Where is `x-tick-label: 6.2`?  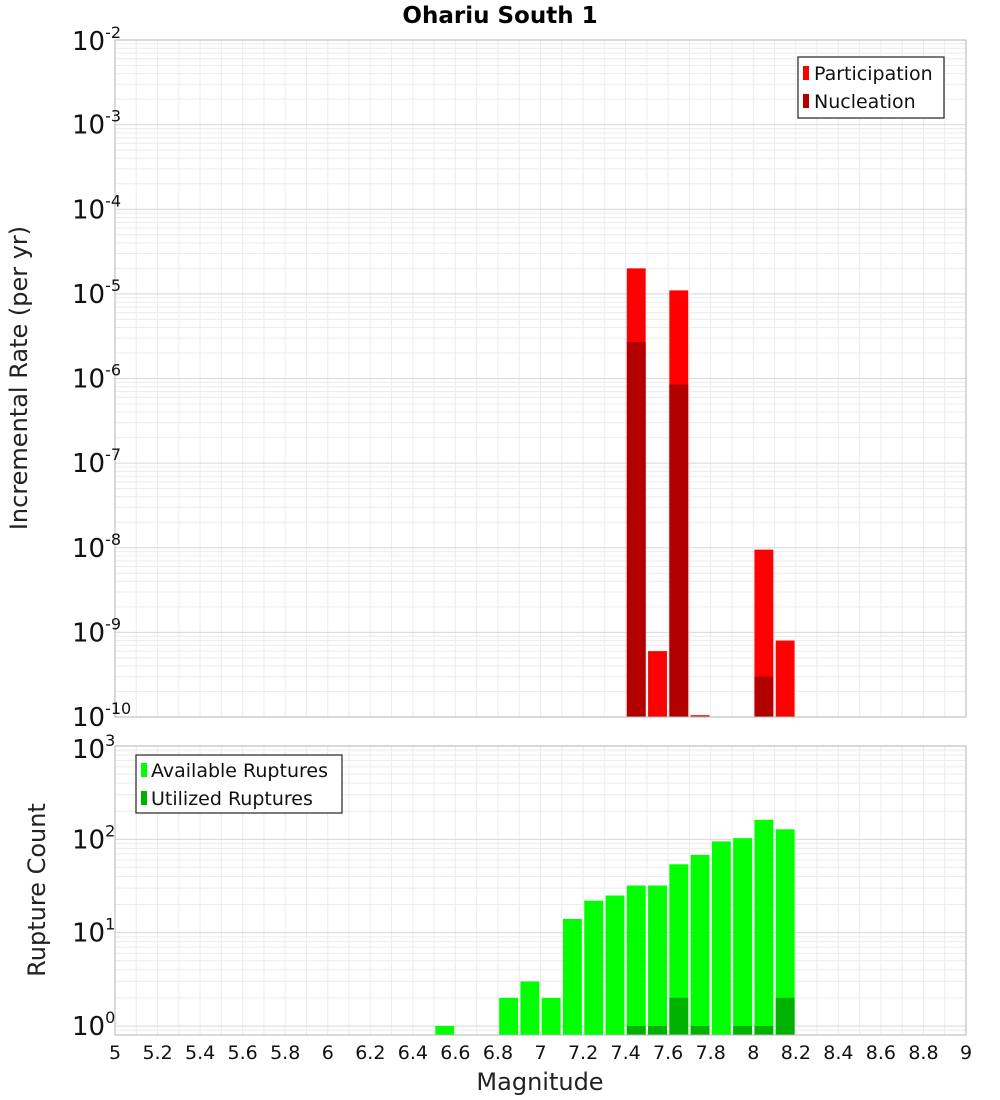
x-tick-label: 6.2 is located at coordinates (370, 1053).